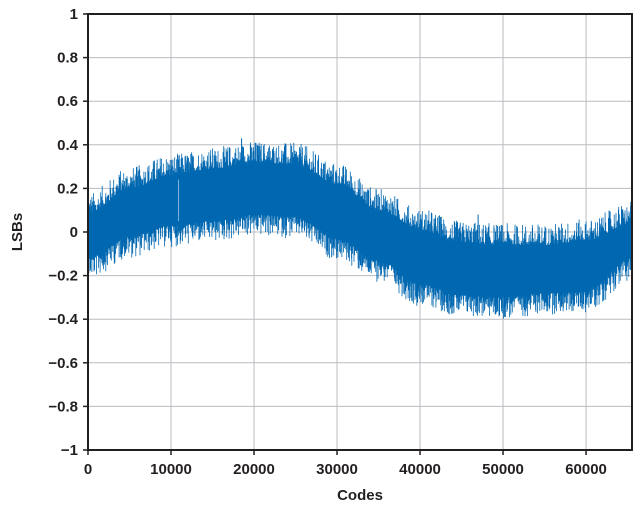 This screenshot has width=635, height=505. What do you see at coordinates (17, 232) in the screenshot?
I see `y-axis-title: LSBs` at bounding box center [17, 232].